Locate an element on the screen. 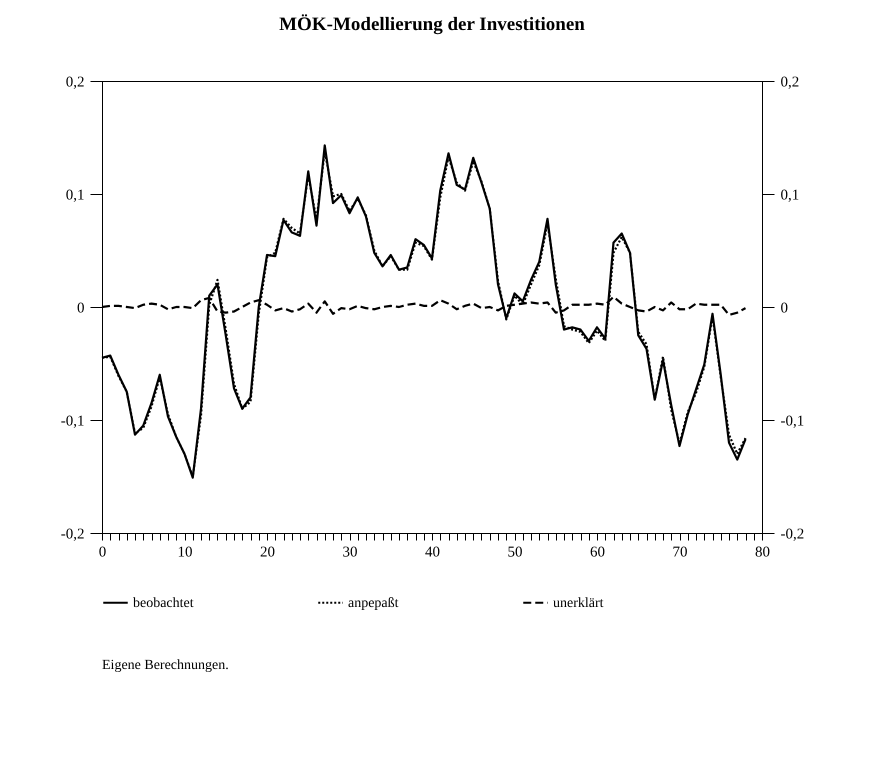 This screenshot has width=884, height=758. x-tick-label: 50 is located at coordinates (515, 552).